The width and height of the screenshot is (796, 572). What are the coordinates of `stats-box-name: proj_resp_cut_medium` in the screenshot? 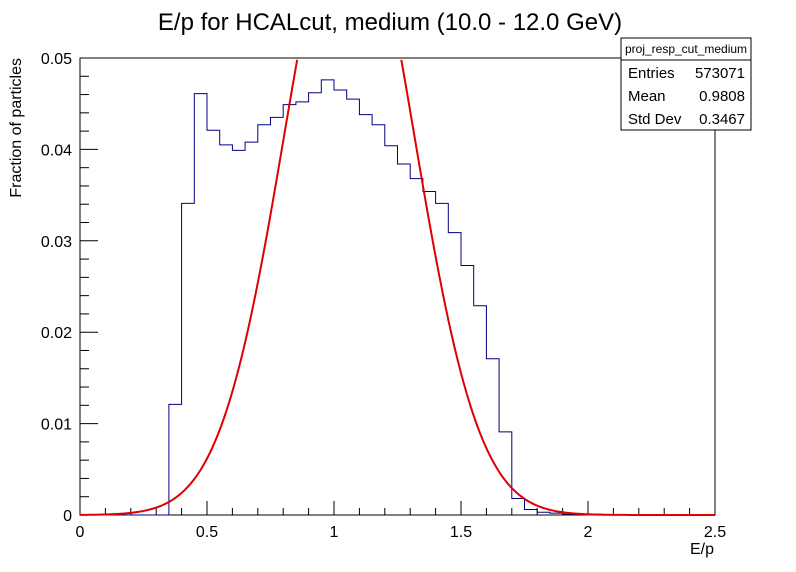 It's located at (686, 49).